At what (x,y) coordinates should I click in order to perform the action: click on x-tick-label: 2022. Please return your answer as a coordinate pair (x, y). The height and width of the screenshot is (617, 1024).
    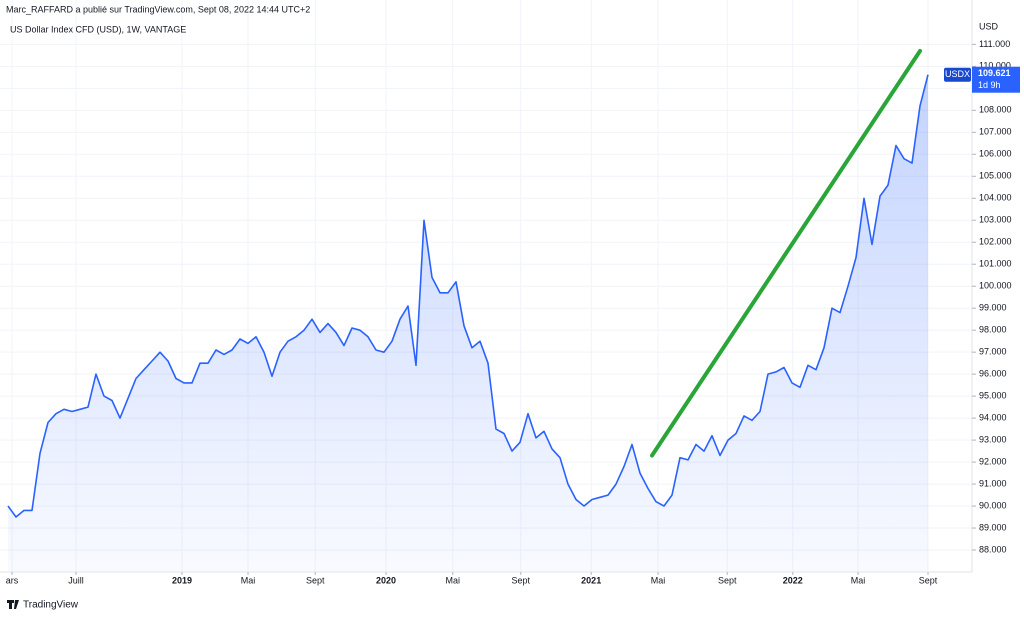
    Looking at the image, I should click on (793, 580).